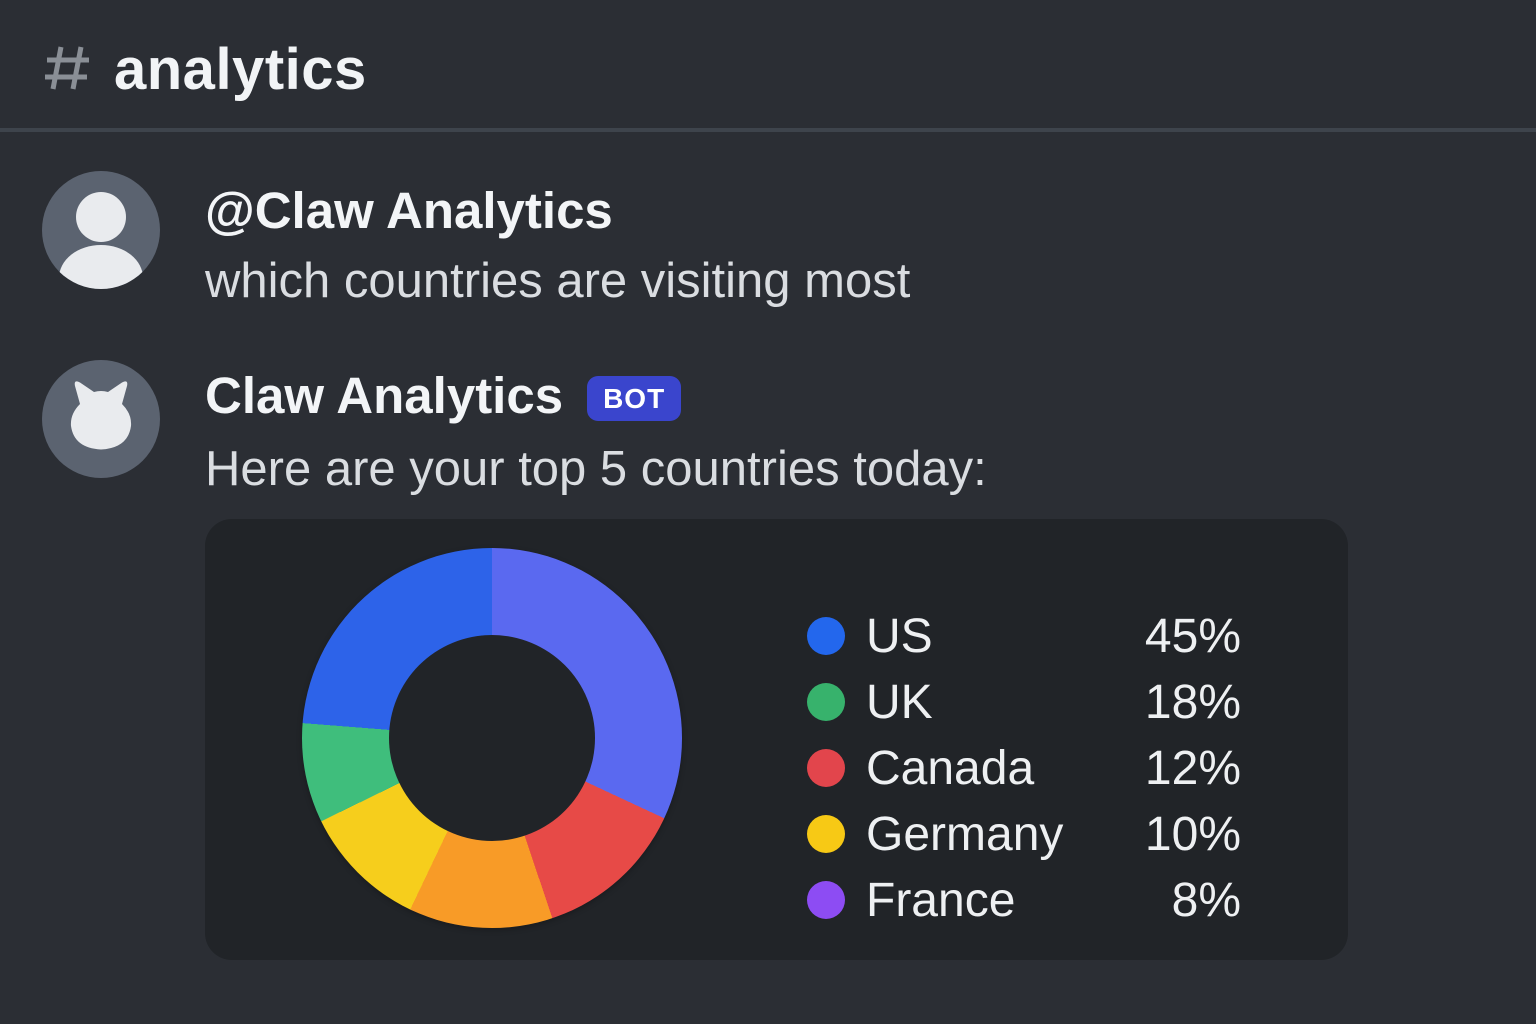  I want to click on message-text: which countries are visiting most, so click(558, 281).